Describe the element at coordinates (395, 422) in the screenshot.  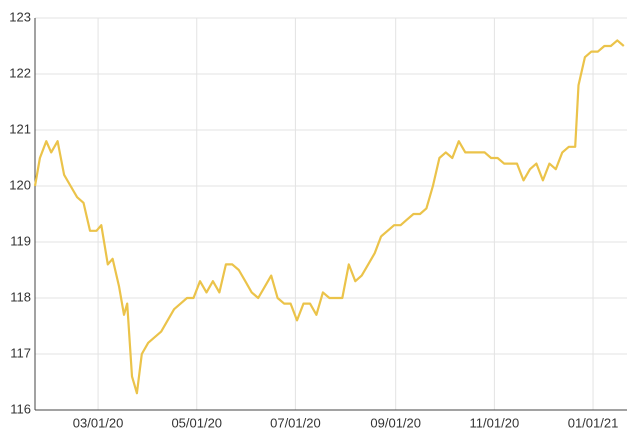
I see `x-tick-label: 09/01/20` at that location.